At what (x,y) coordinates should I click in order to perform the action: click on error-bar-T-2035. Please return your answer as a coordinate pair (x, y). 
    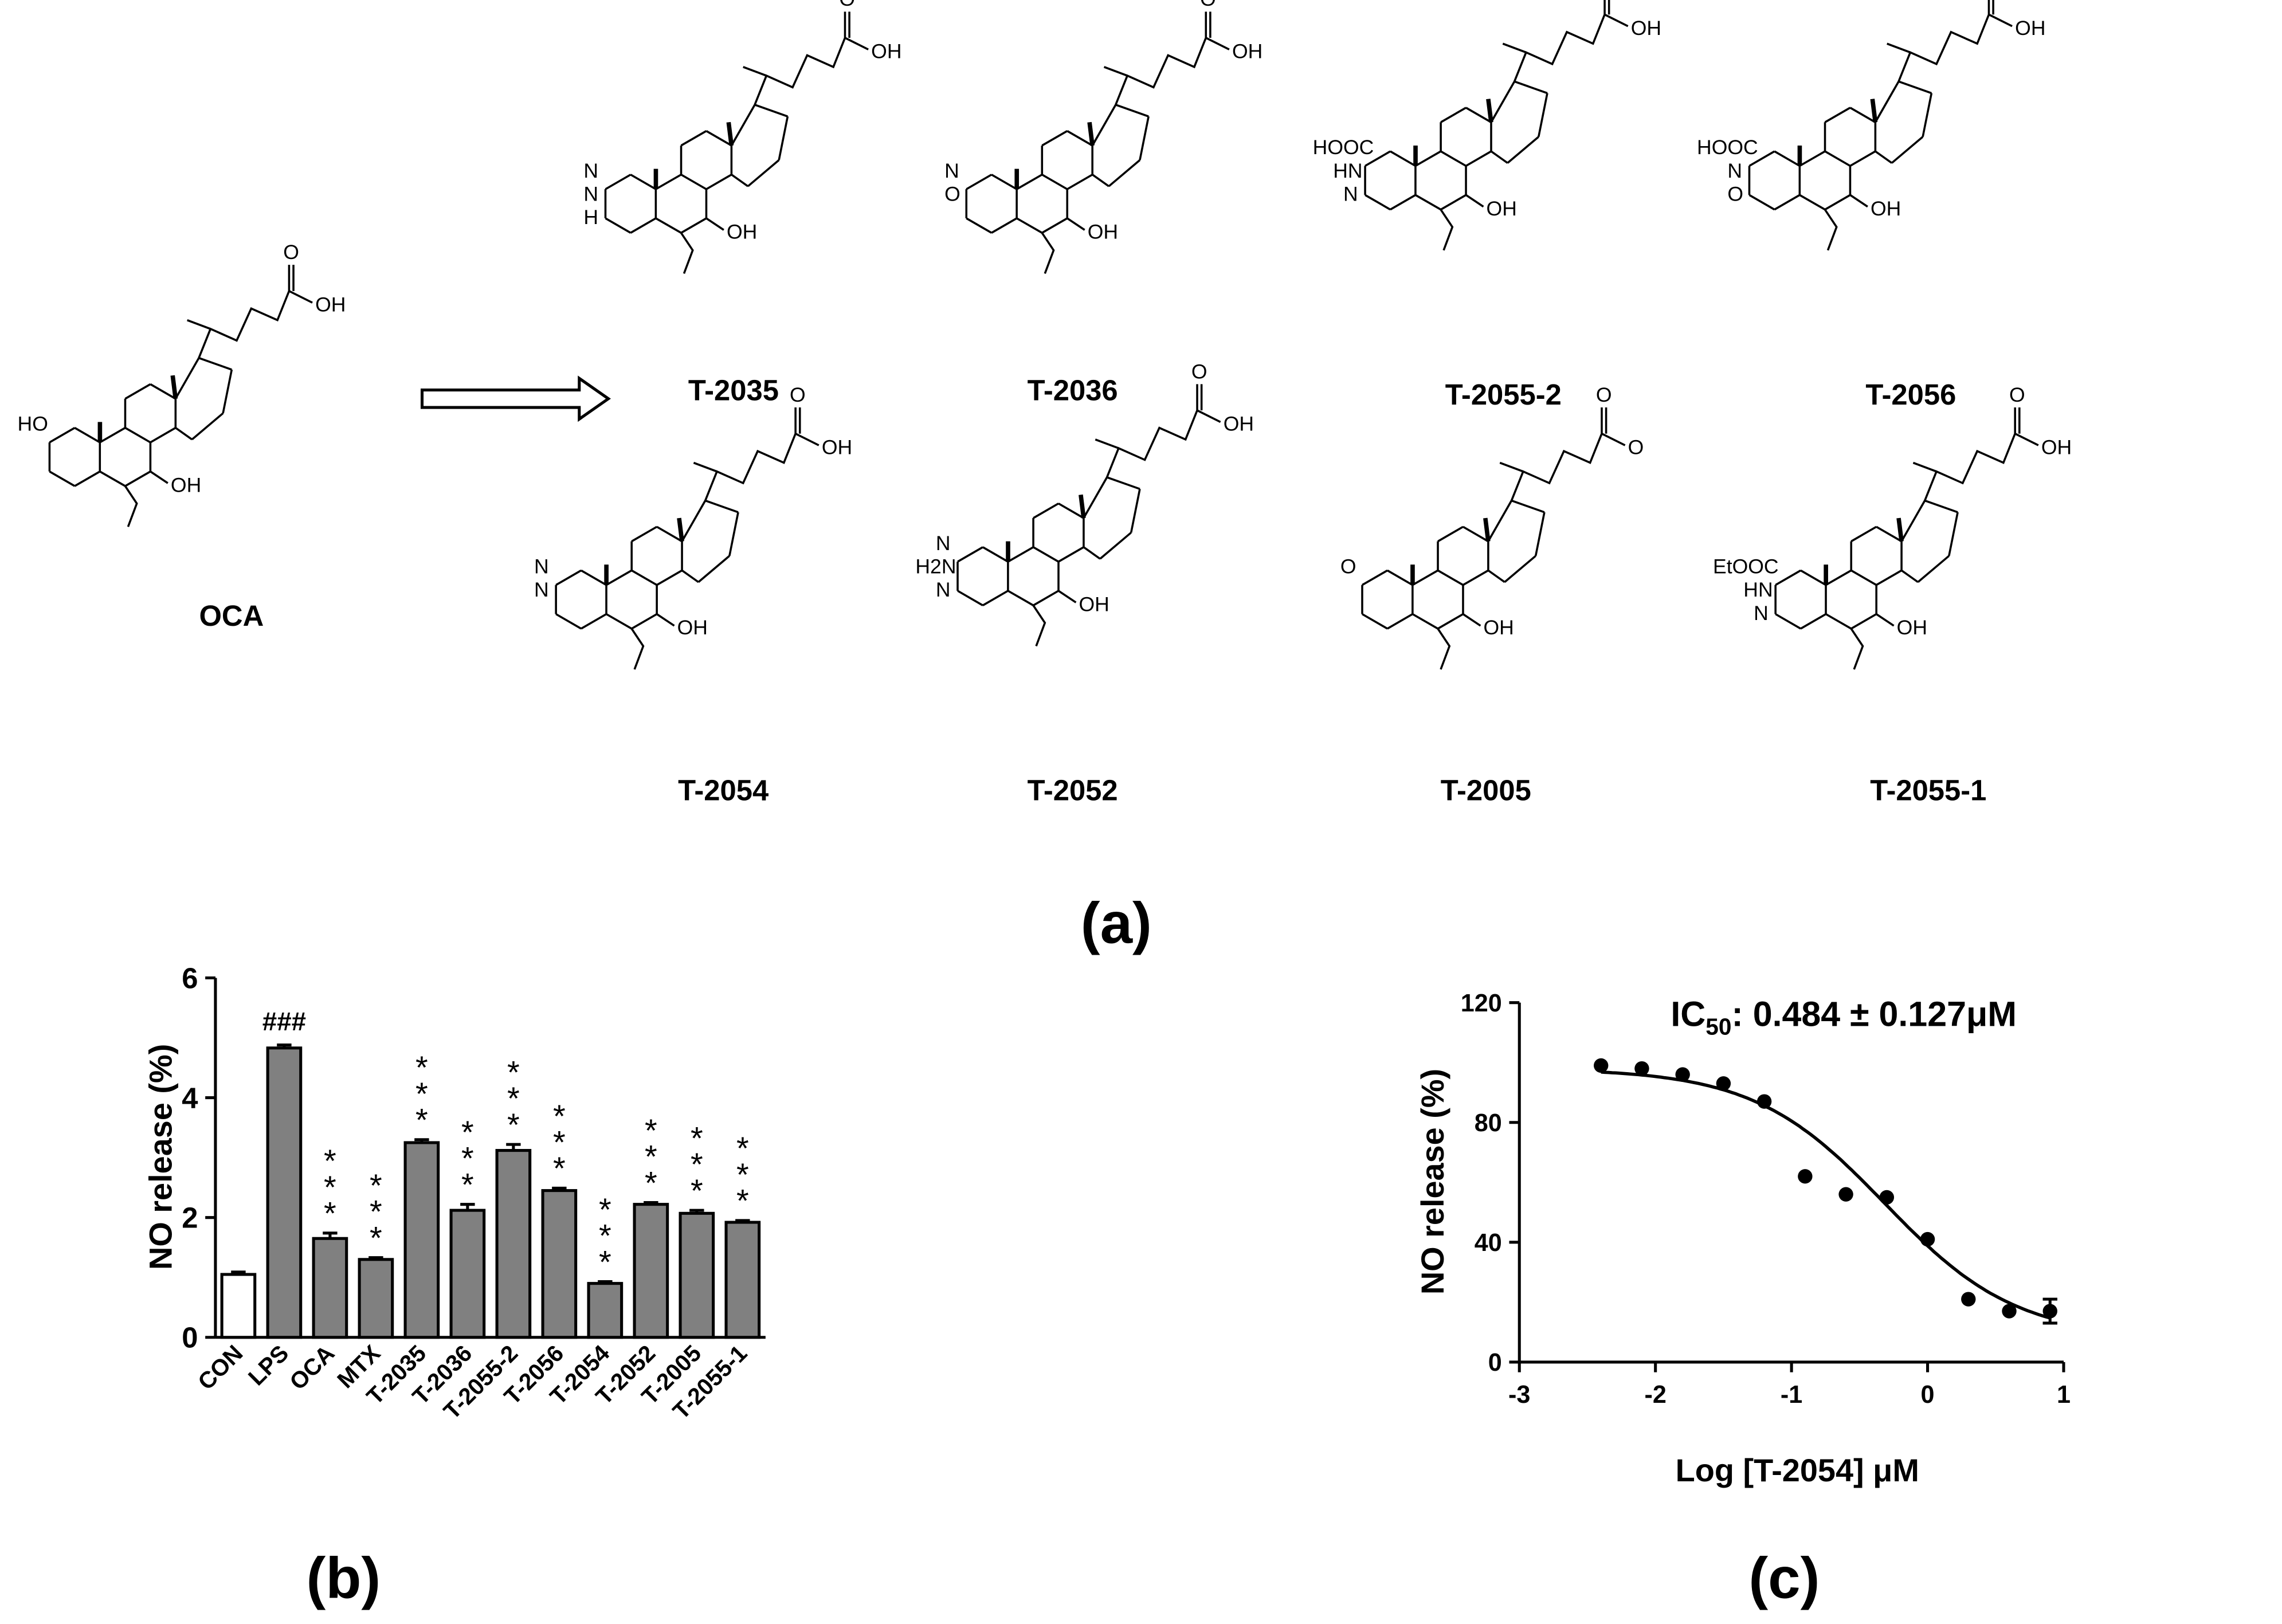
    Looking at the image, I should click on (421, 1140).